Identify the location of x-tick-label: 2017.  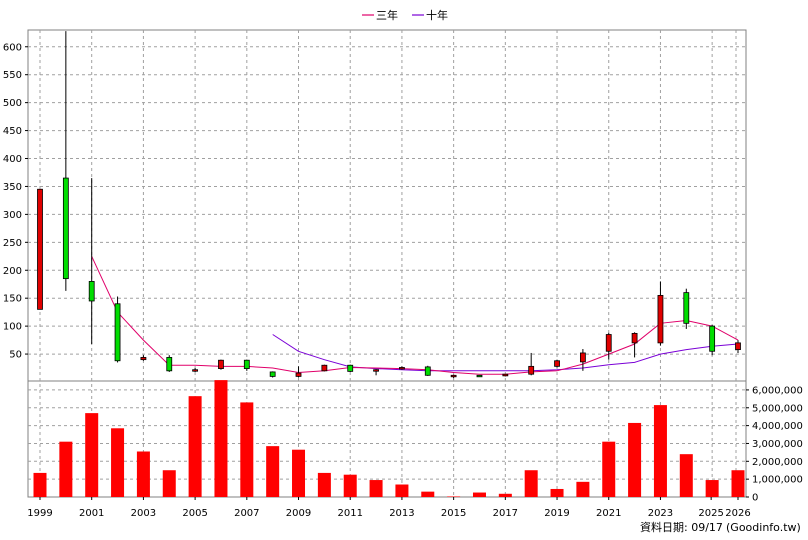
(505, 513).